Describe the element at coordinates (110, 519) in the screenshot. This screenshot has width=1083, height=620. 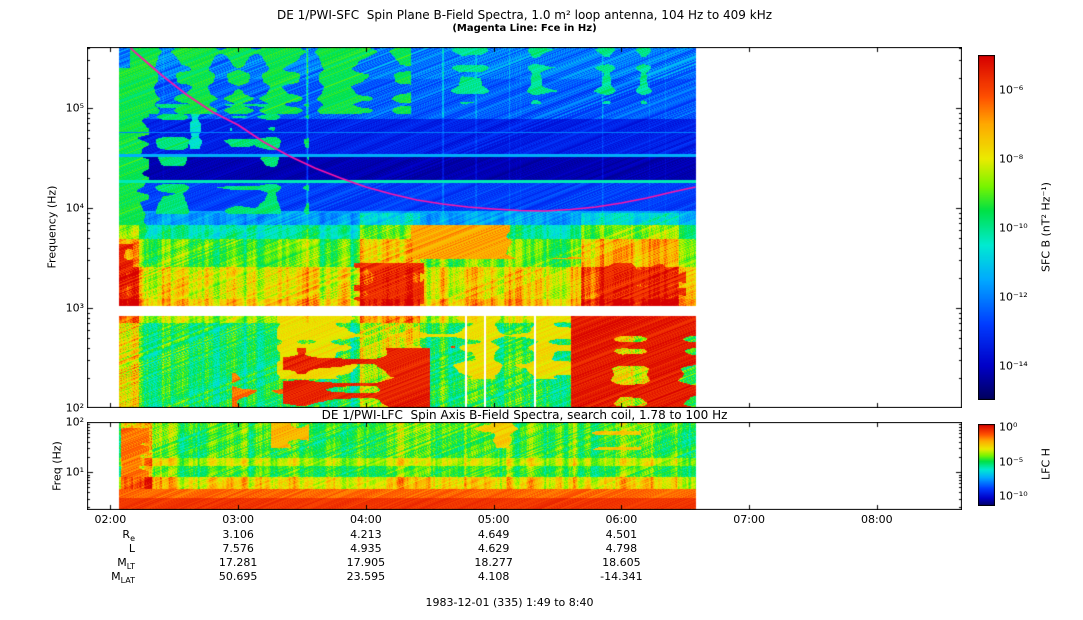
I see `x-axis-tick-label: 02:00` at that location.